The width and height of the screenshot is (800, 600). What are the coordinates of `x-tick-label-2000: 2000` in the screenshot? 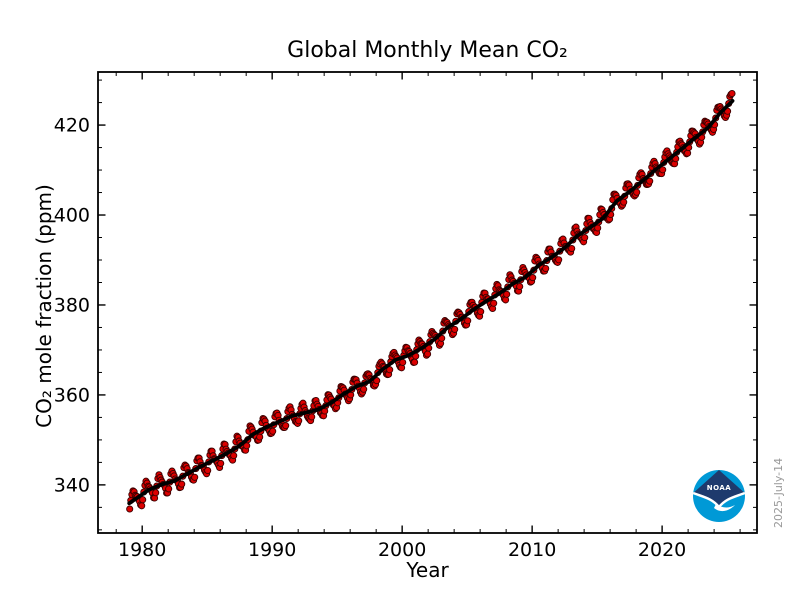 It's located at (402, 550).